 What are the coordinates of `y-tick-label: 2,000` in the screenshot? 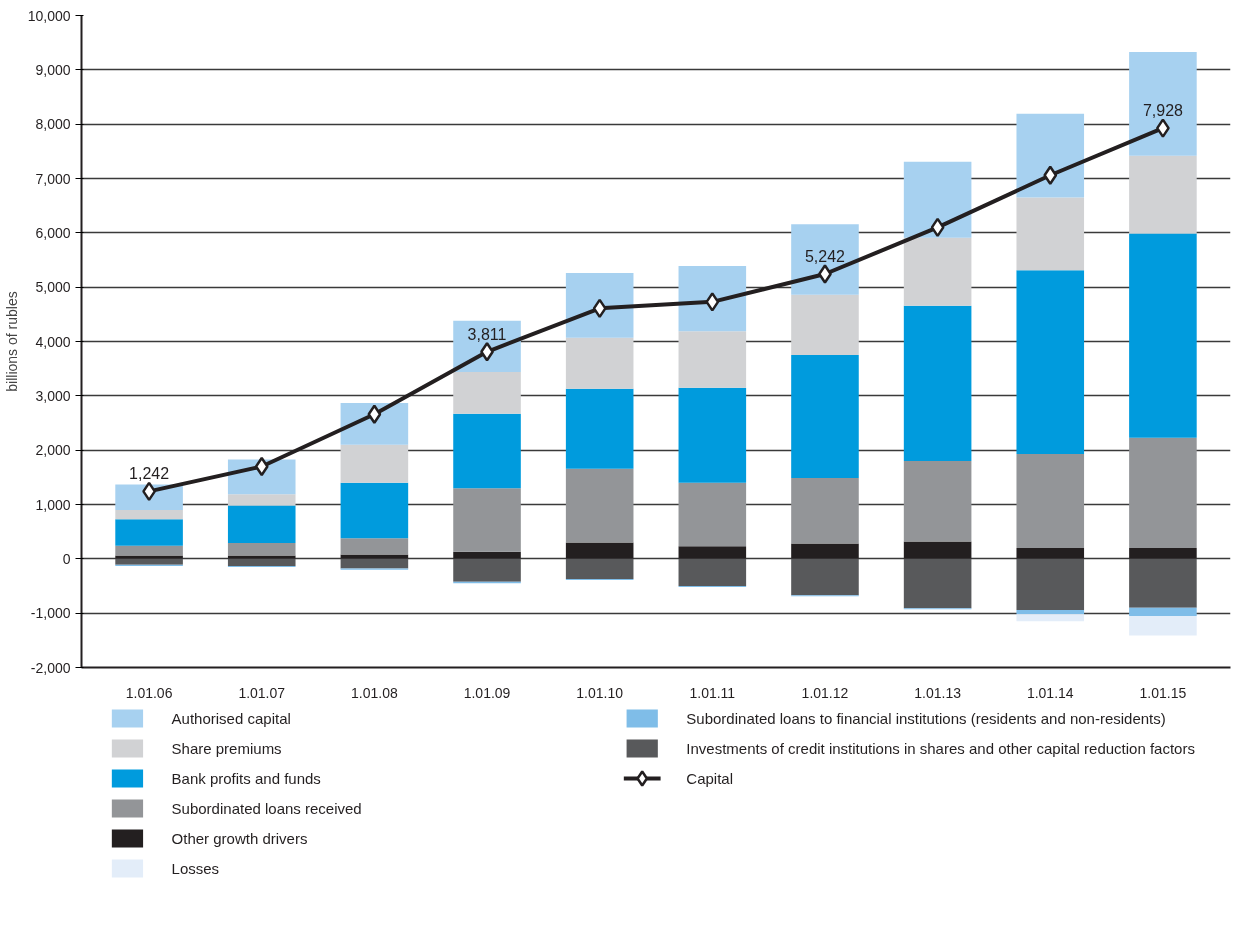 It's located at (53, 450).